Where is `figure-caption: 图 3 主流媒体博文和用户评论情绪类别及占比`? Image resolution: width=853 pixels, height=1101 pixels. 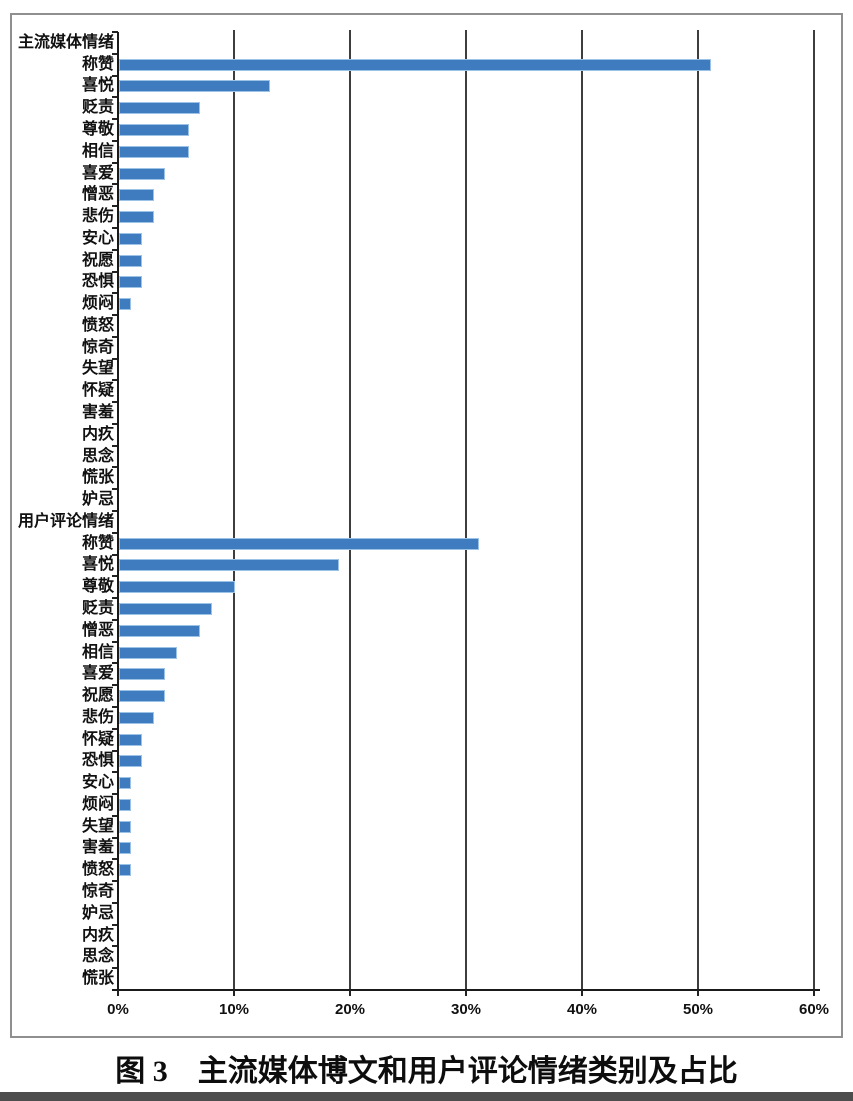
figure-caption: 图 3 主流媒体博文和用户评论情绪类别及占比 is located at coordinates (426, 1071).